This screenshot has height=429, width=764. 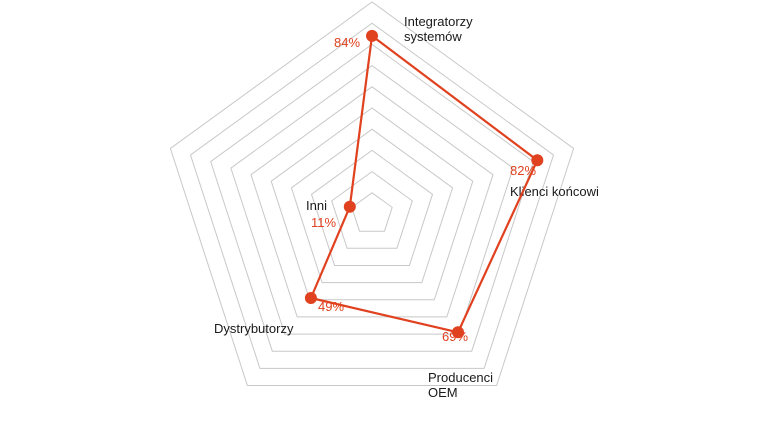 What do you see at coordinates (460, 385) in the screenshot?
I see `axis-label-2: Producenci OEM` at bounding box center [460, 385].